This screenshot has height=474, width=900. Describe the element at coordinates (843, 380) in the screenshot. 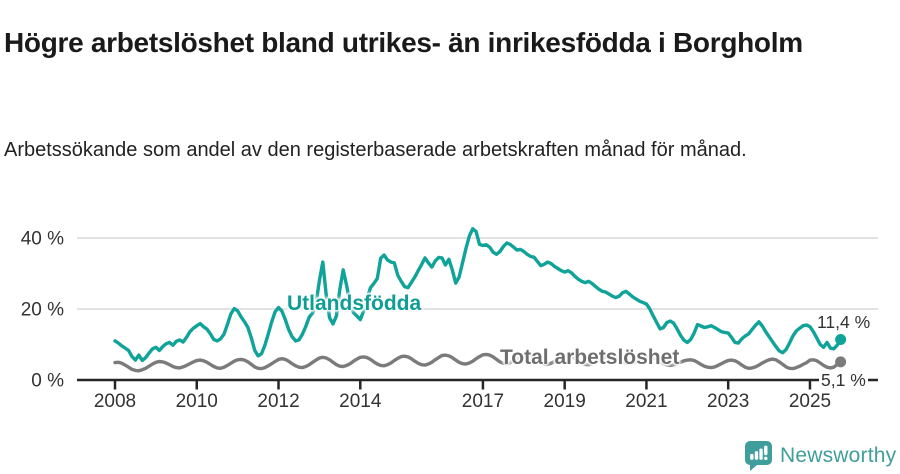

I see `end-value-label-total: 5,1 %` at that location.